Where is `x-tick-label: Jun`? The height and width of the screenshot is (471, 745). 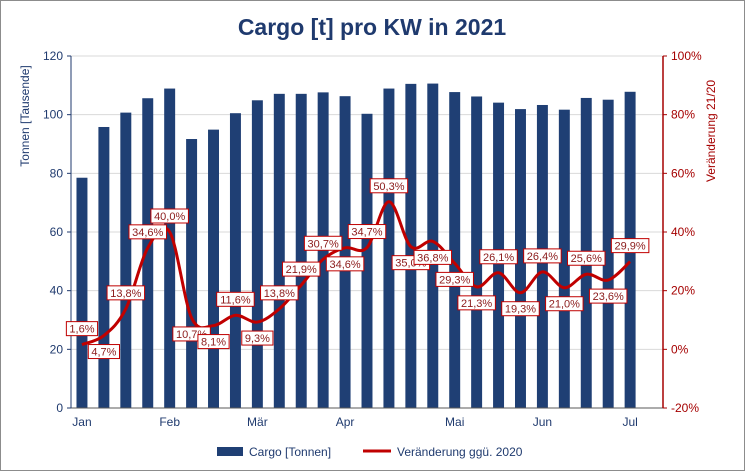
x-tick-label: Jun is located at coordinates (542, 422).